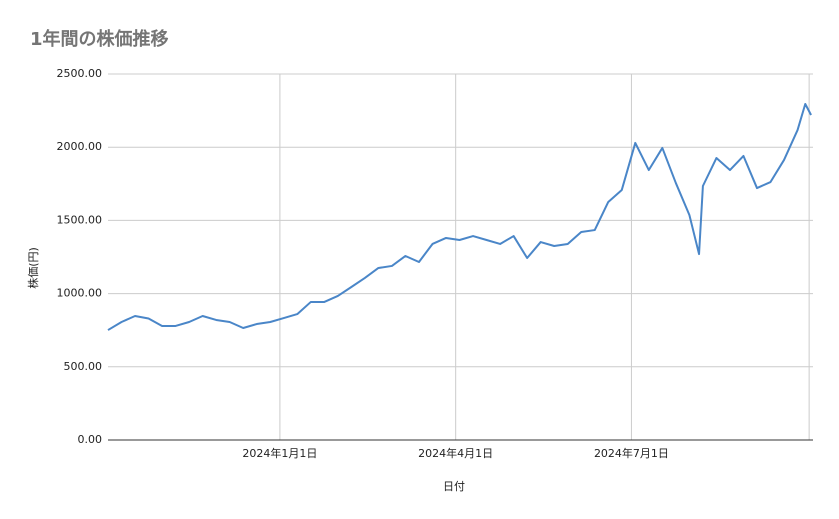 The width and height of the screenshot is (839, 519). What do you see at coordinates (80, 219) in the screenshot?
I see `y-tick-label: 1500.00` at bounding box center [80, 219].